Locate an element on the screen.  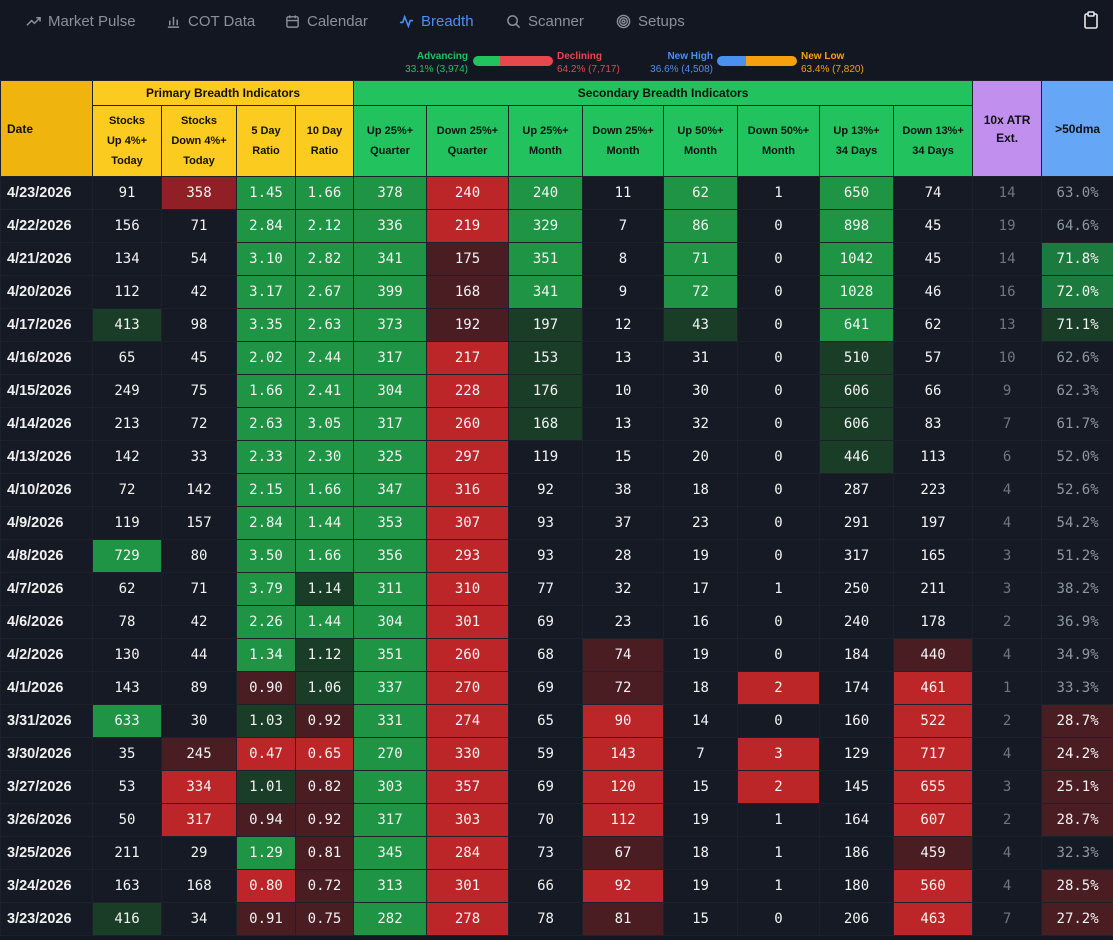
nav-cot-data: COT Data is located at coordinates (210, 21).